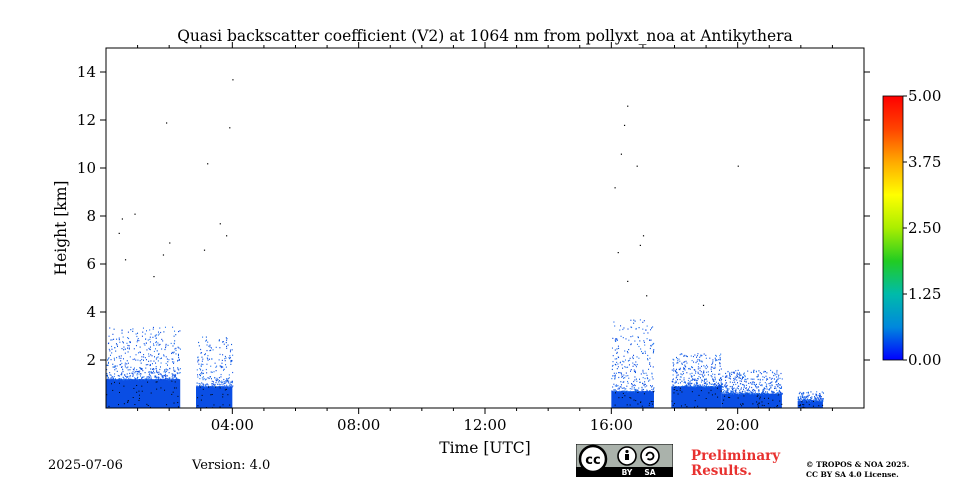  What do you see at coordinates (91, 312) in the screenshot?
I see `y-tick-label: 4` at bounding box center [91, 312].